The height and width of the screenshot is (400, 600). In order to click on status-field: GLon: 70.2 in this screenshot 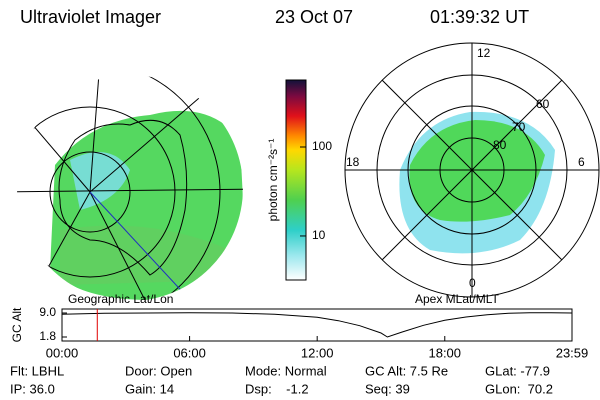, I will do `click(519, 388)`.